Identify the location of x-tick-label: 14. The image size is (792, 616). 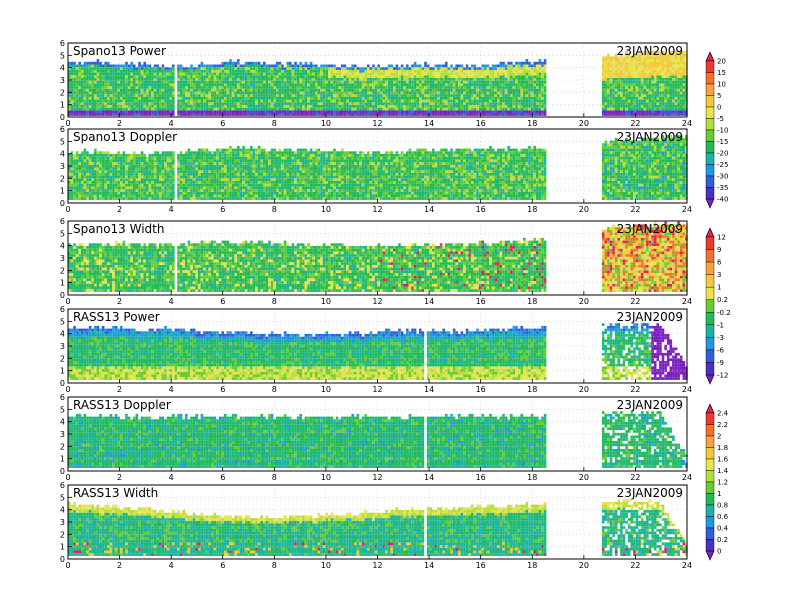
(429, 123).